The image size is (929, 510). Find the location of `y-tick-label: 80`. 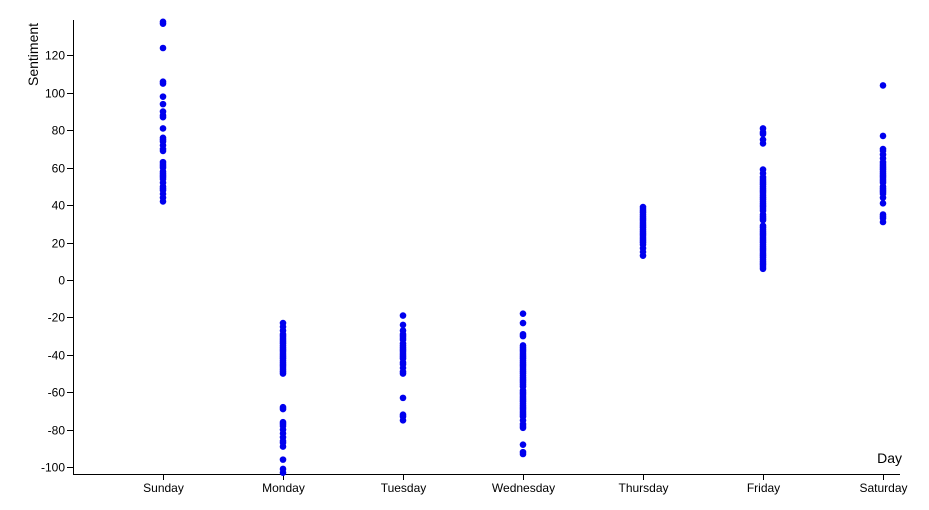

y-tick-label: 80 is located at coordinates (59, 131).